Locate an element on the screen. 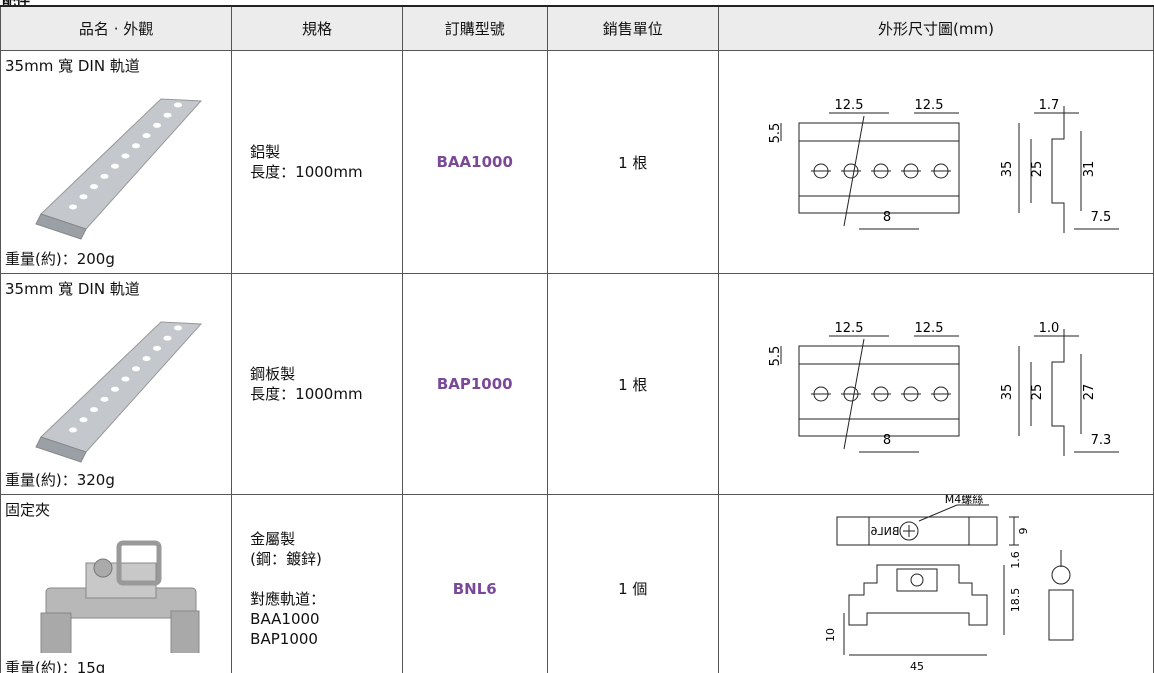 Image resolution: width=1154 pixels, height=673 pixels. drawing-cell: 12.5 12.5 1.7 5.5 35 25 31 8 7.5 is located at coordinates (935, 162).